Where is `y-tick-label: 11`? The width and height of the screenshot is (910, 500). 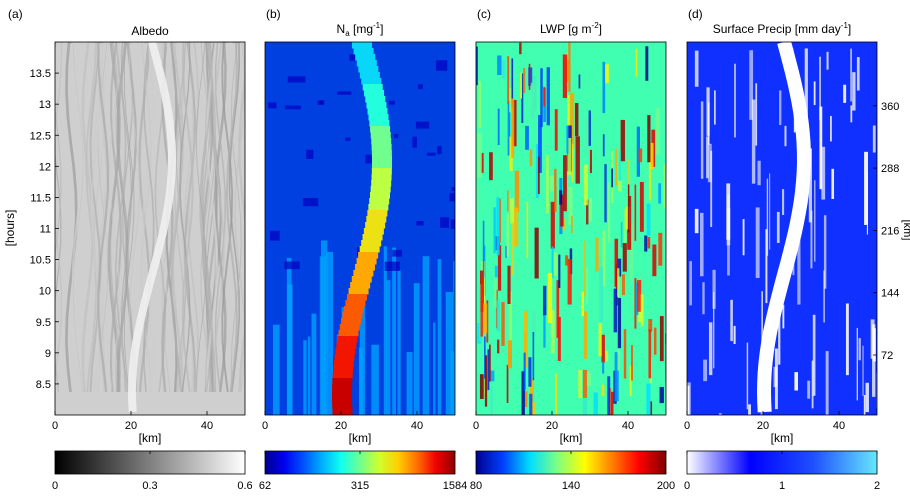
y-tick-label: 11 is located at coordinates (45, 230).